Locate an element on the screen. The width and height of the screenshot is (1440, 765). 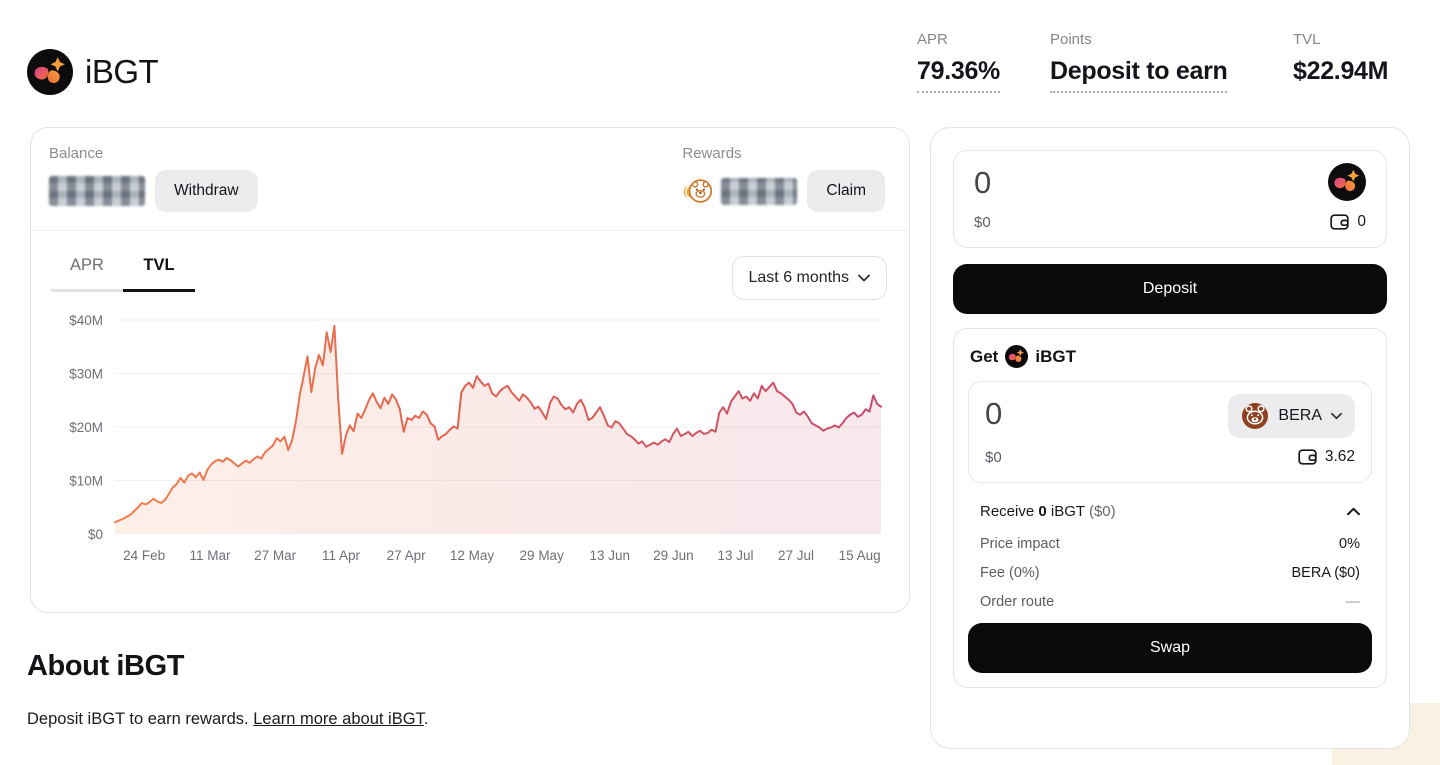
svg-text: 13 Jun is located at coordinates (610, 555).